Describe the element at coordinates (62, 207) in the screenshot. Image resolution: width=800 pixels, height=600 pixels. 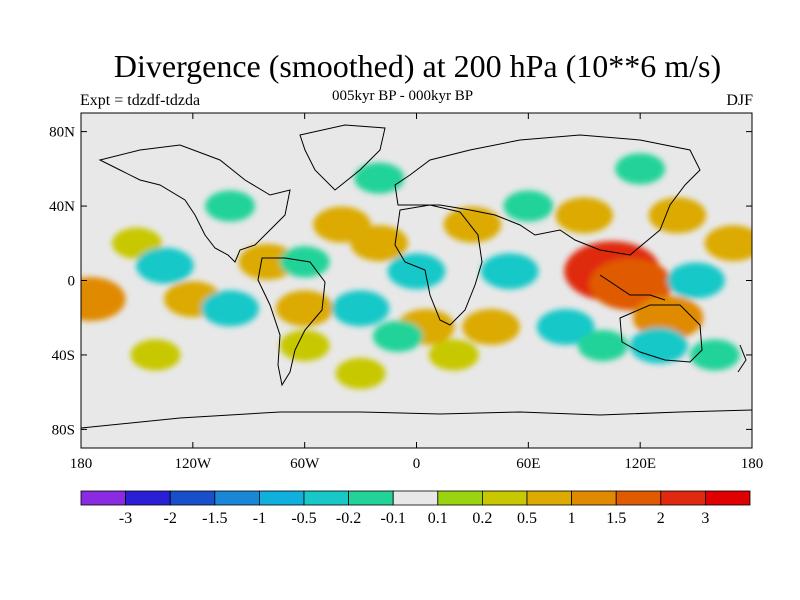
I see `y-tick-label: 40N` at that location.